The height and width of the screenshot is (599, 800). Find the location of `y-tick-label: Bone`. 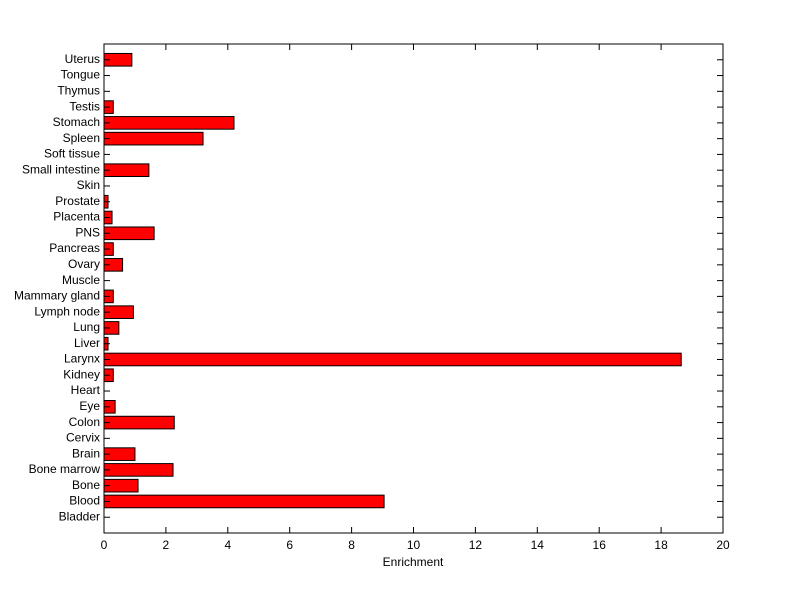

y-tick-label: Bone is located at coordinates (86, 485).